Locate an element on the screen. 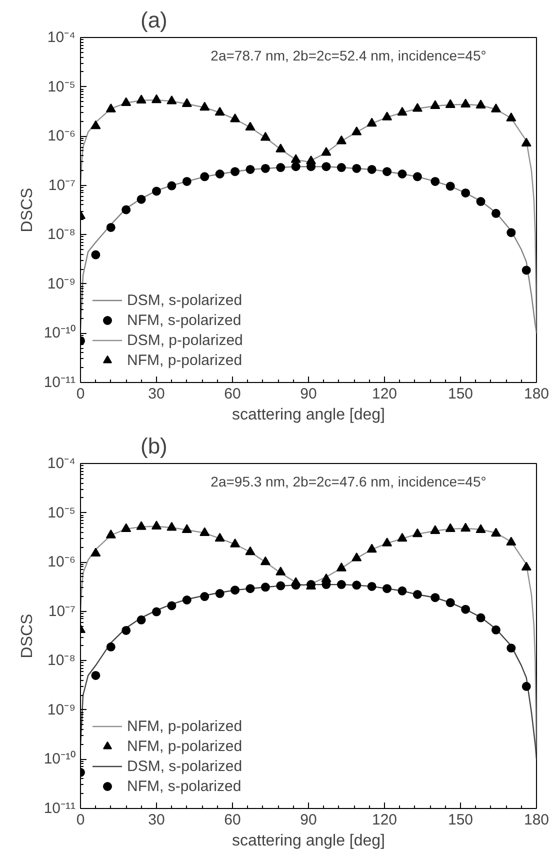  y-tick-label: 10⁻¹¹ is located at coordinates (60, 808).